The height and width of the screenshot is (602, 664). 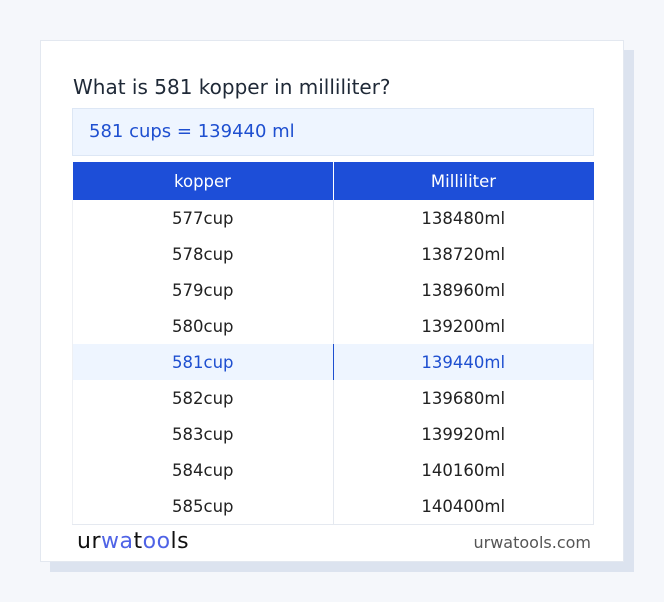 I want to click on urwatools-logo: urwatools, so click(x=133, y=541).